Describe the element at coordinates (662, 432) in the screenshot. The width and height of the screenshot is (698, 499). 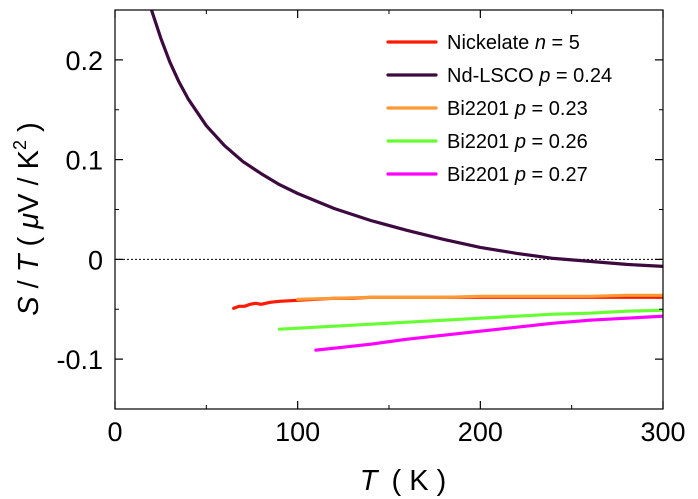
I see `x-tick-label: 300` at that location.